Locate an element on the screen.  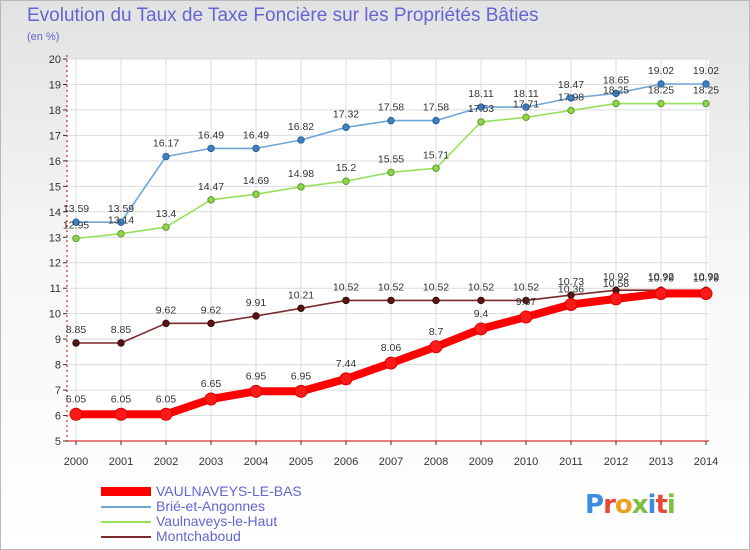
data-label-vaulnaveys-le-haut: 14.69 is located at coordinates (256, 181).